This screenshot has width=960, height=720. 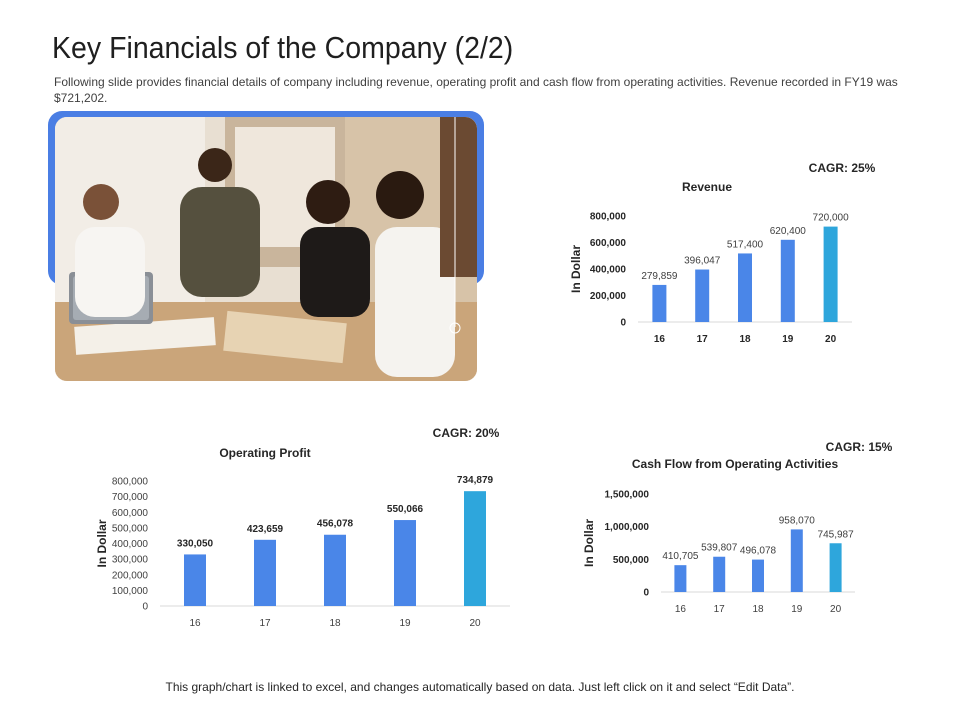 What do you see at coordinates (130, 497) in the screenshot?
I see `y-tick-label: 700,000` at bounding box center [130, 497].